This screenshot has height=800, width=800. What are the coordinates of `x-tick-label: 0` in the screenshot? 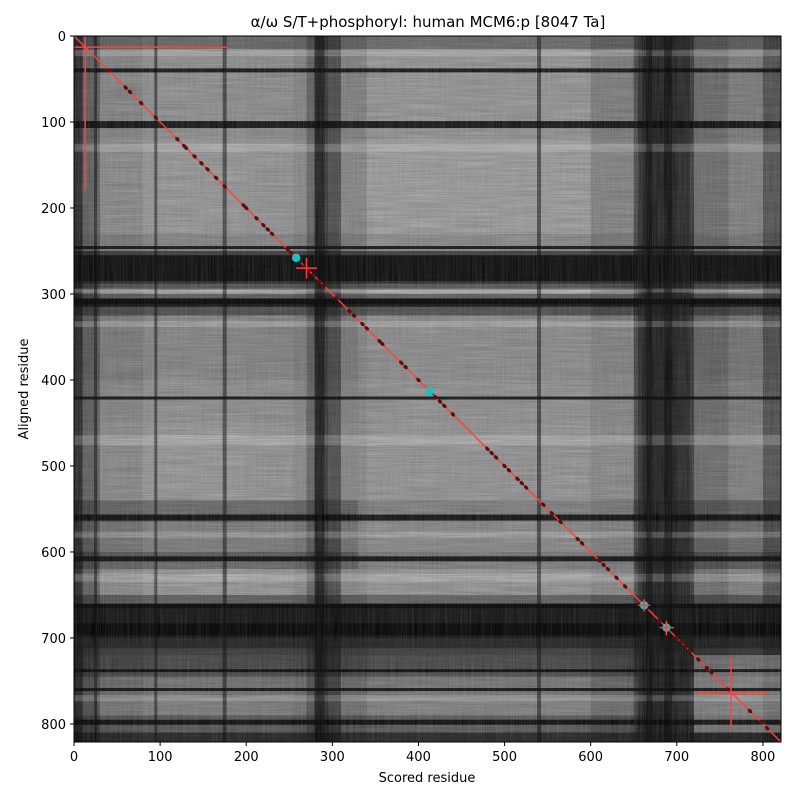 It's located at (74, 757).